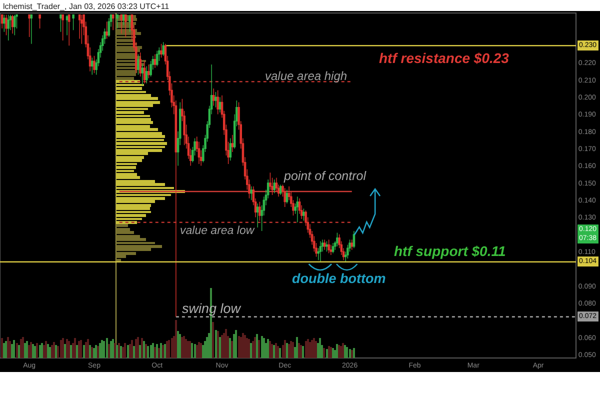 Image resolution: width=600 pixels, height=400 pixels. Describe the element at coordinates (217, 231) in the screenshot. I see `annotation: value area low` at that location.